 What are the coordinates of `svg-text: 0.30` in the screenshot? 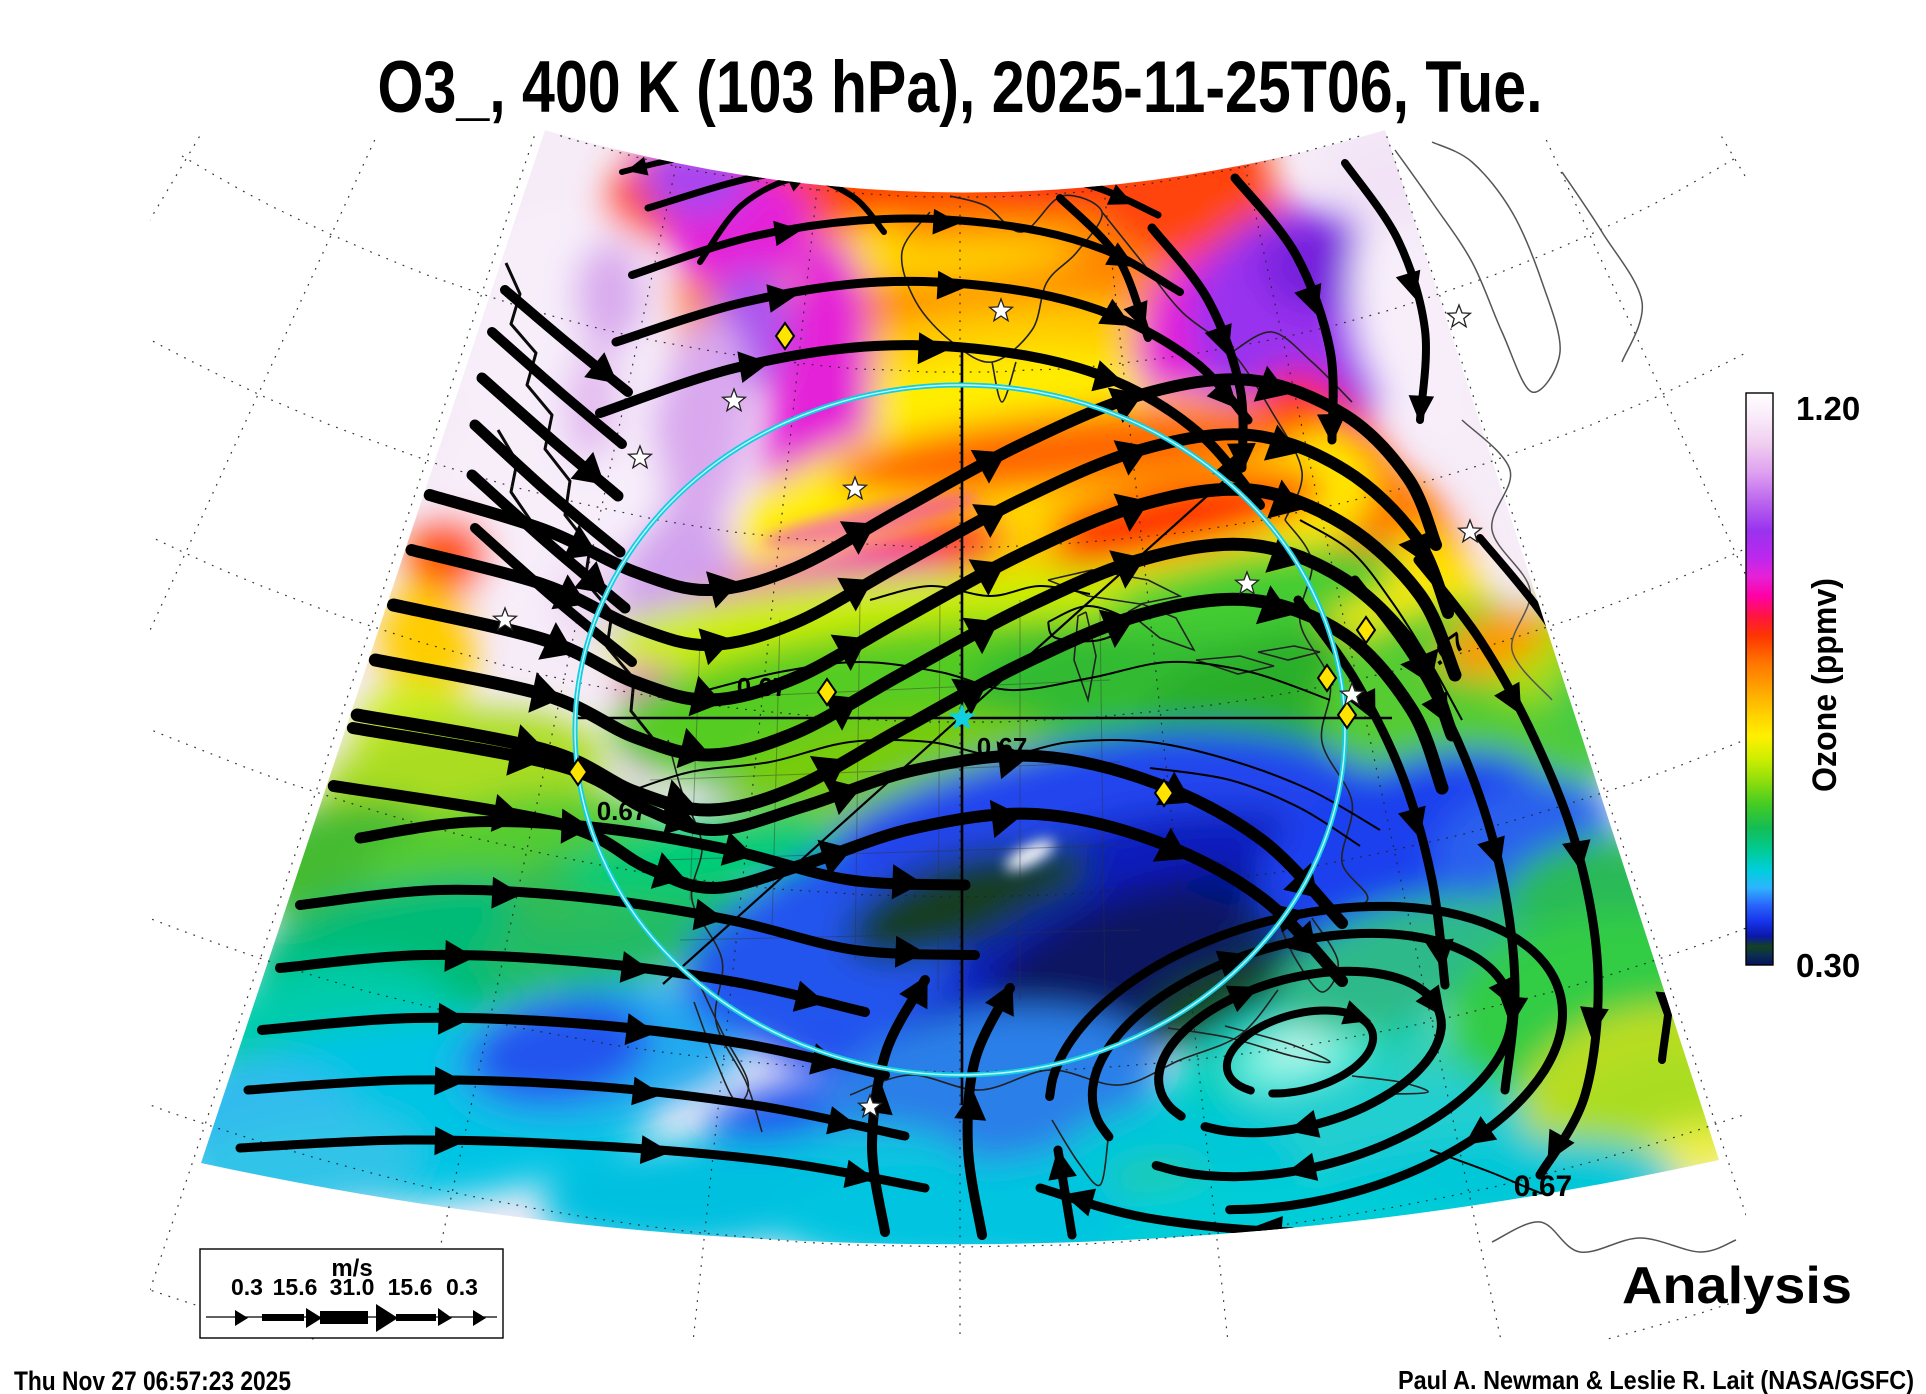 It's located at (1828, 965).